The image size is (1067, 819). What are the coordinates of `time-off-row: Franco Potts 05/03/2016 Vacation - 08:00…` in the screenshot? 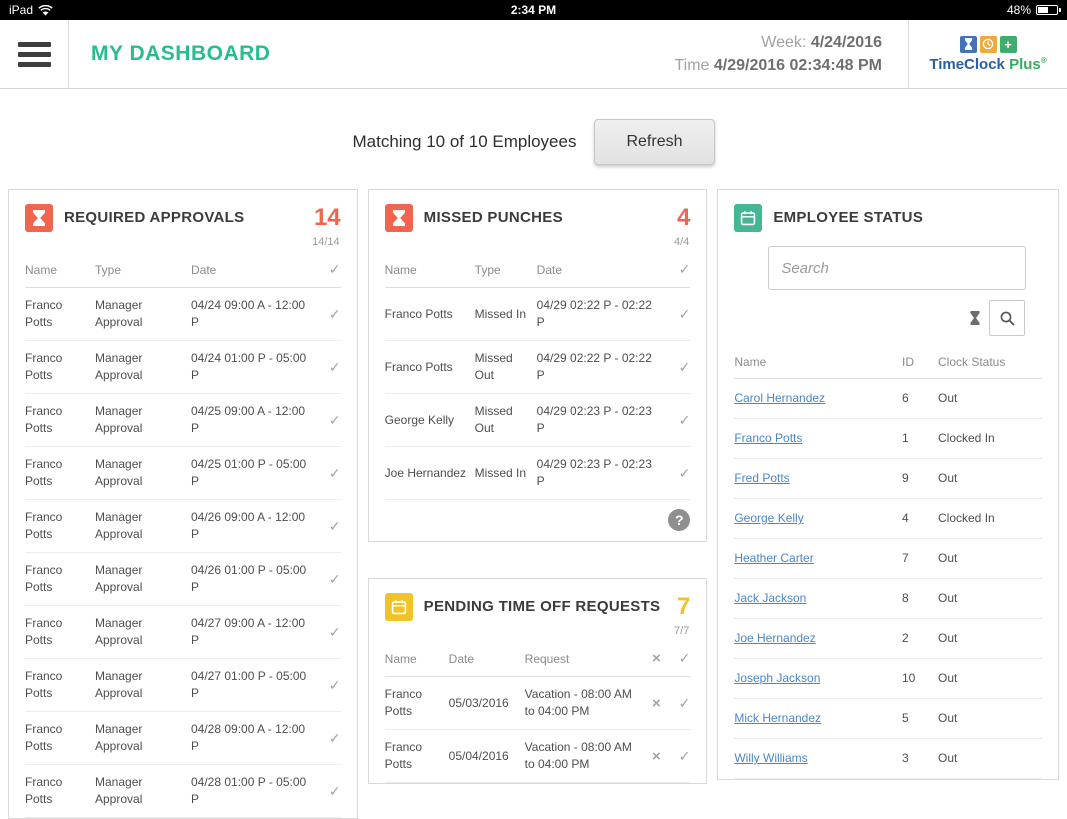 It's located at (537, 703).